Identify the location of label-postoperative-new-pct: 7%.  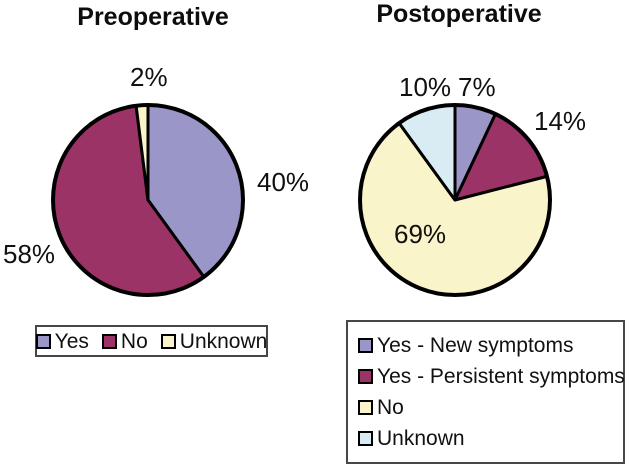
(477, 87).